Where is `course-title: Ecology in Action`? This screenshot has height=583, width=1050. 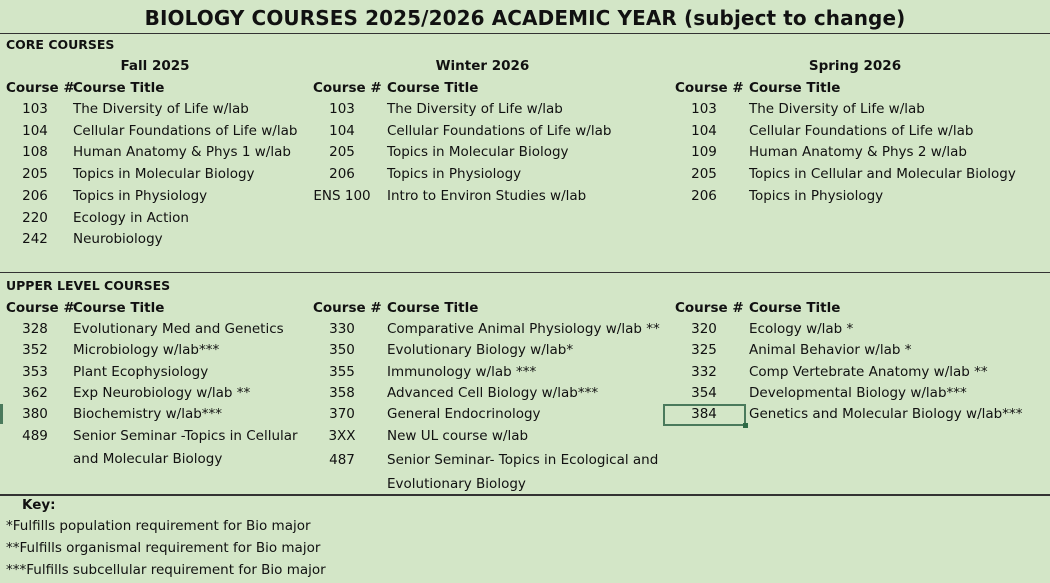
course-title: Ecology in Action is located at coordinates (131, 217).